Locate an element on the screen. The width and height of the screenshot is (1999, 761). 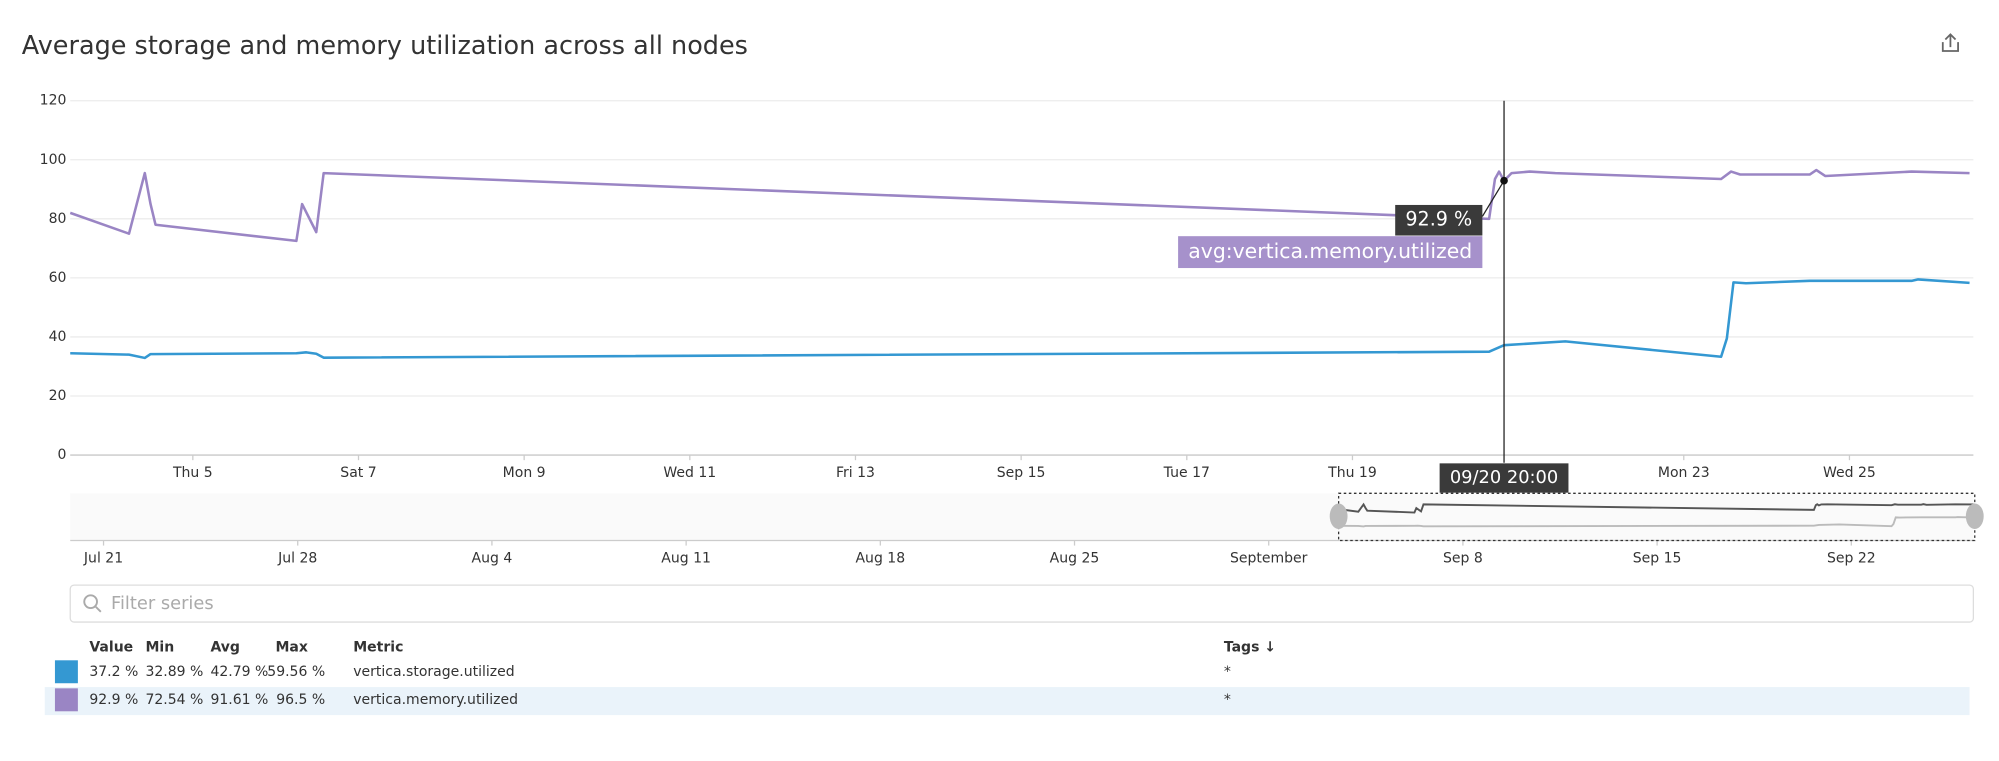
cell-metric: vertica.memory.utilized is located at coordinates (435, 700).